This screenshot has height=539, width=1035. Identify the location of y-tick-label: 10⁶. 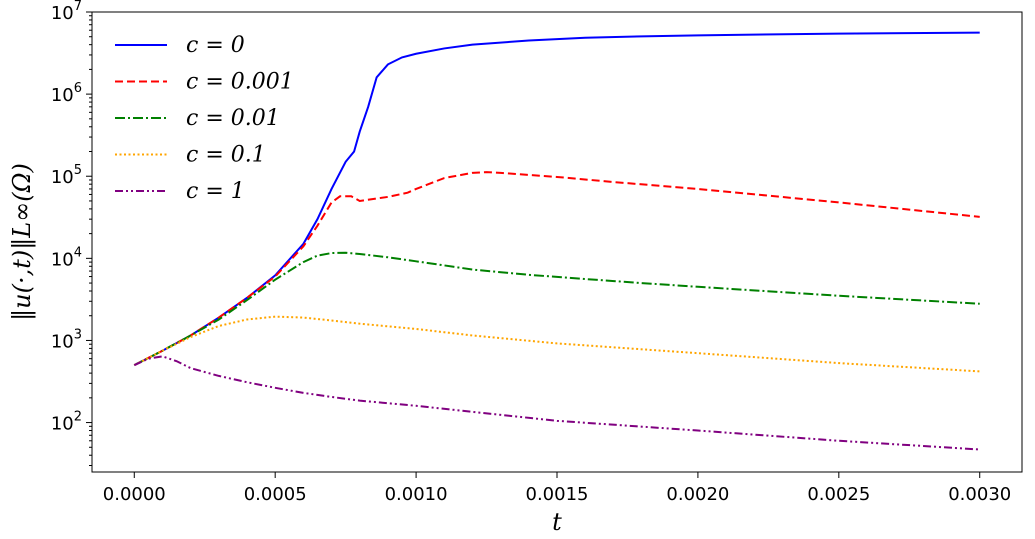
(66, 93).